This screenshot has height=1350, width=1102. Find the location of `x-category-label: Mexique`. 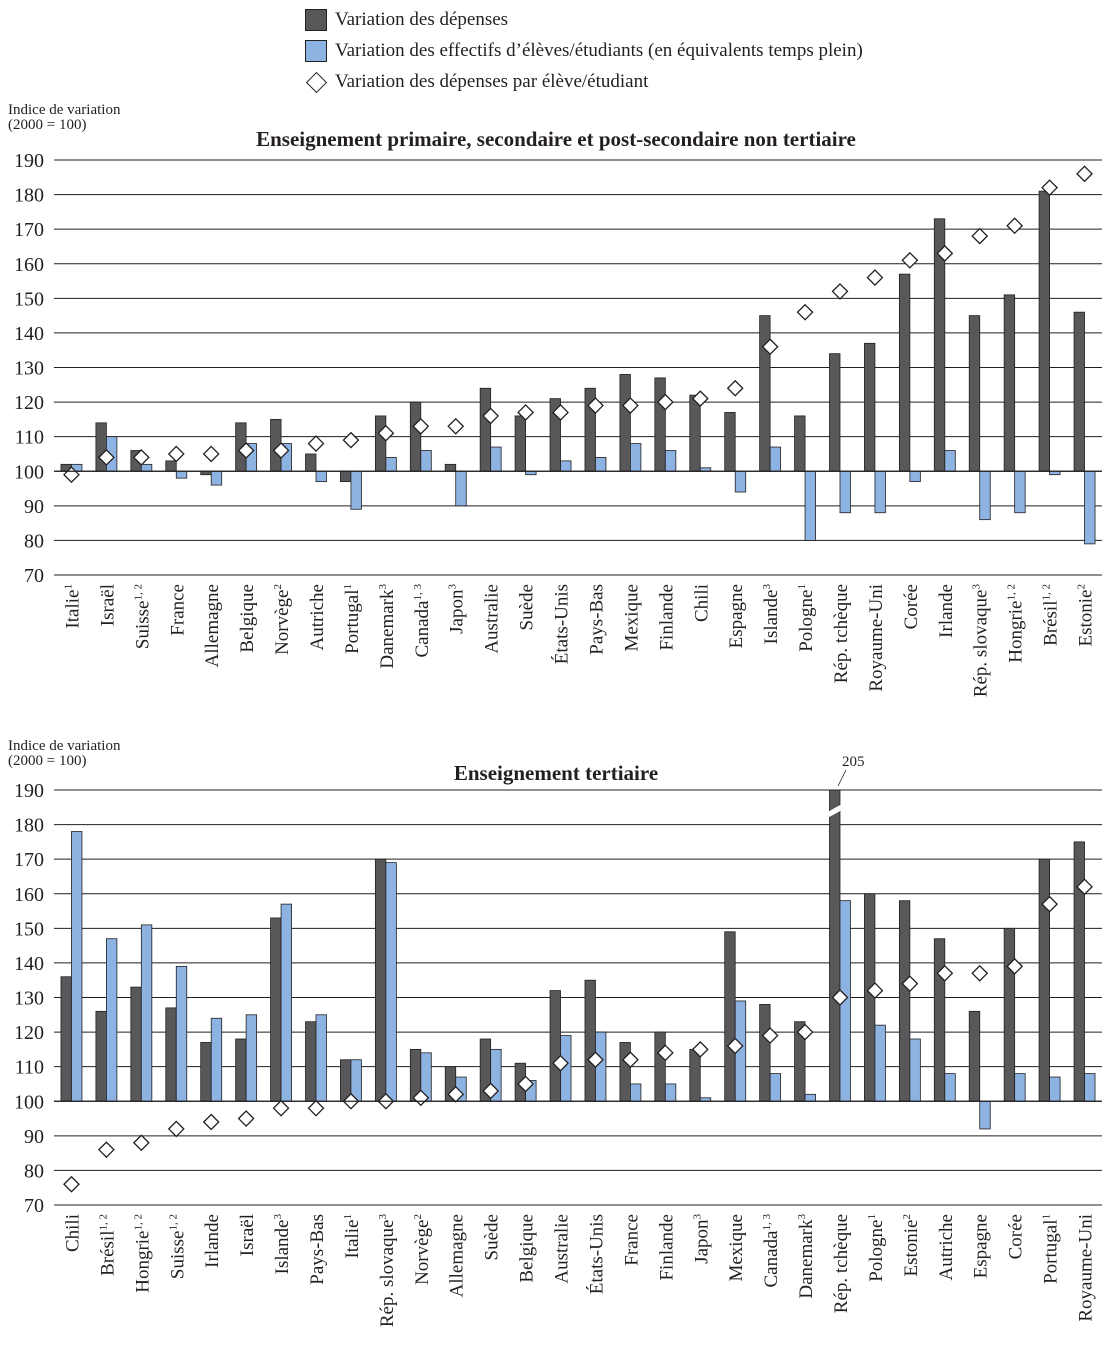

x-category-label: Mexique is located at coordinates (631, 618).